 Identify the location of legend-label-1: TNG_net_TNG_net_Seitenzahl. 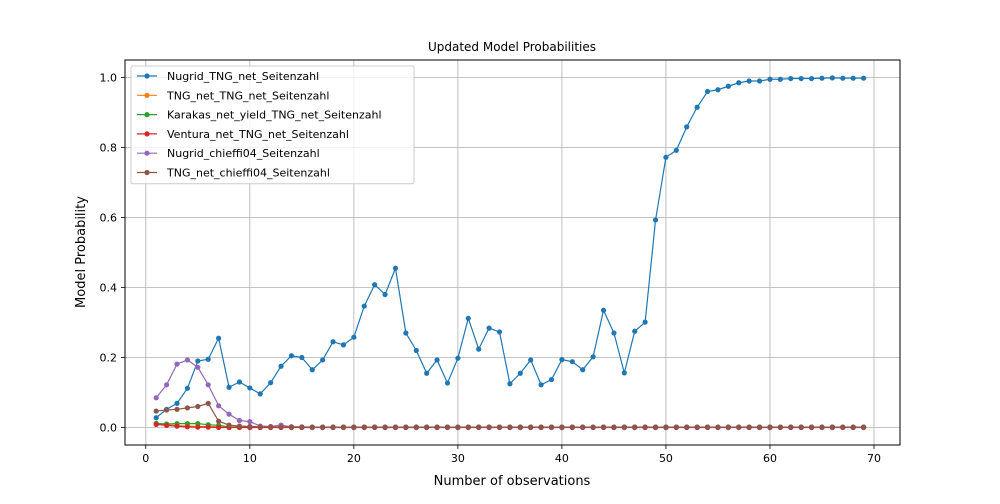
(247, 95).